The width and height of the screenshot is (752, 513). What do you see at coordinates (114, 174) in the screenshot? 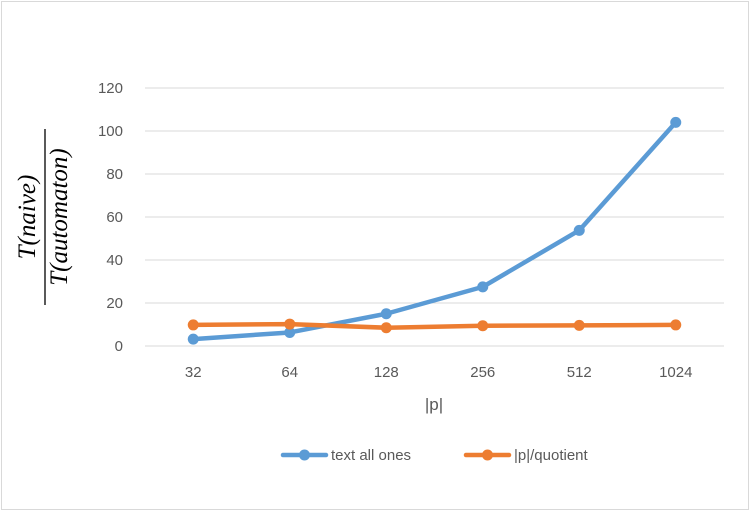
I see `y-tick-label: 80` at bounding box center [114, 174].